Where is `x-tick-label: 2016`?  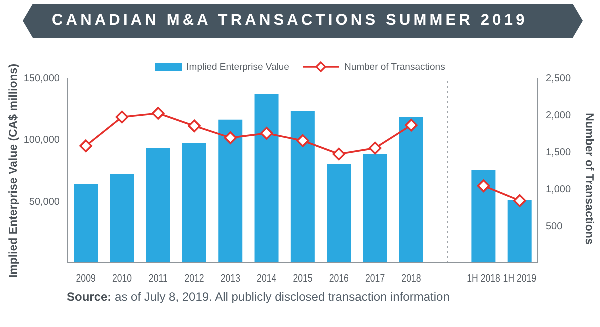
x-tick-label: 2016 is located at coordinates (339, 279).